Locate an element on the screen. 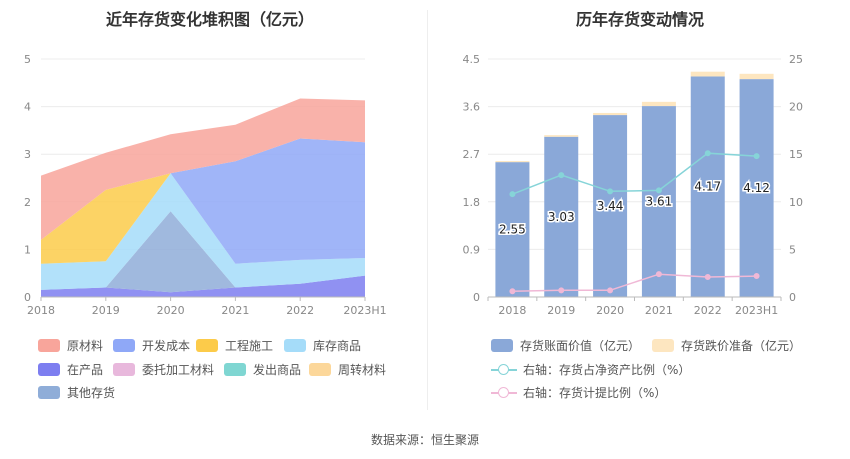  legend-label: 周转材料 is located at coordinates (362, 370).